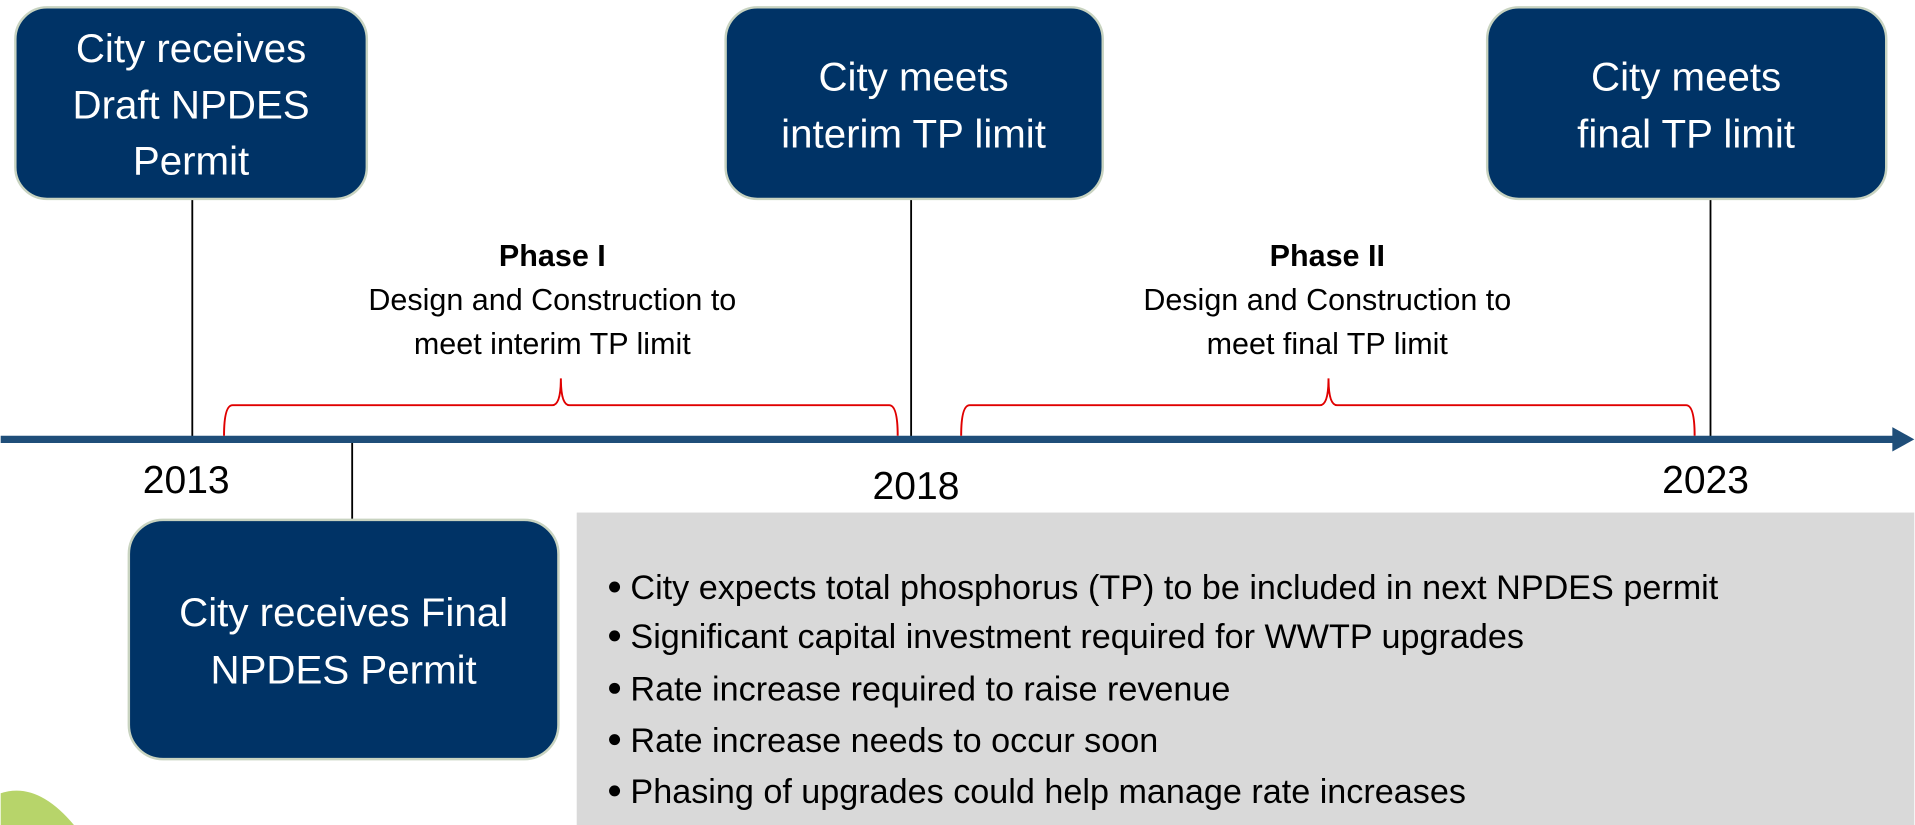  Describe the element at coordinates (552, 344) in the screenshot. I see `phase-description: meet interim TP limit` at that location.